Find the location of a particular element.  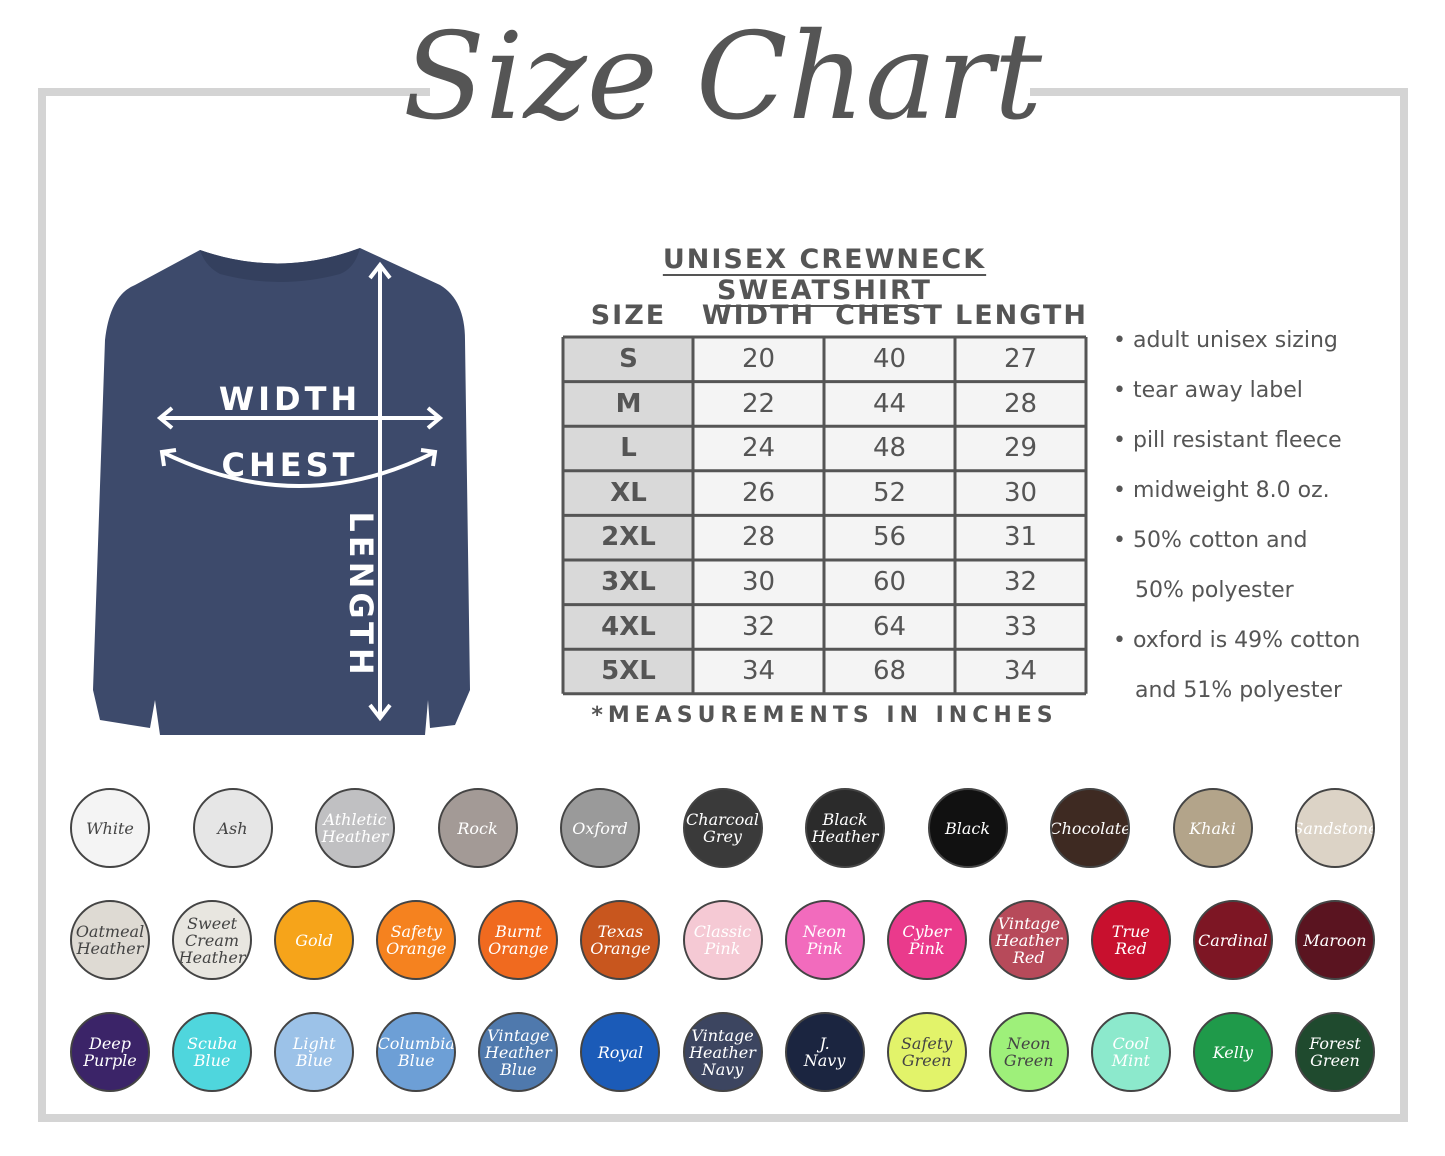

color-swatch: Black is located at coordinates (967, 828).